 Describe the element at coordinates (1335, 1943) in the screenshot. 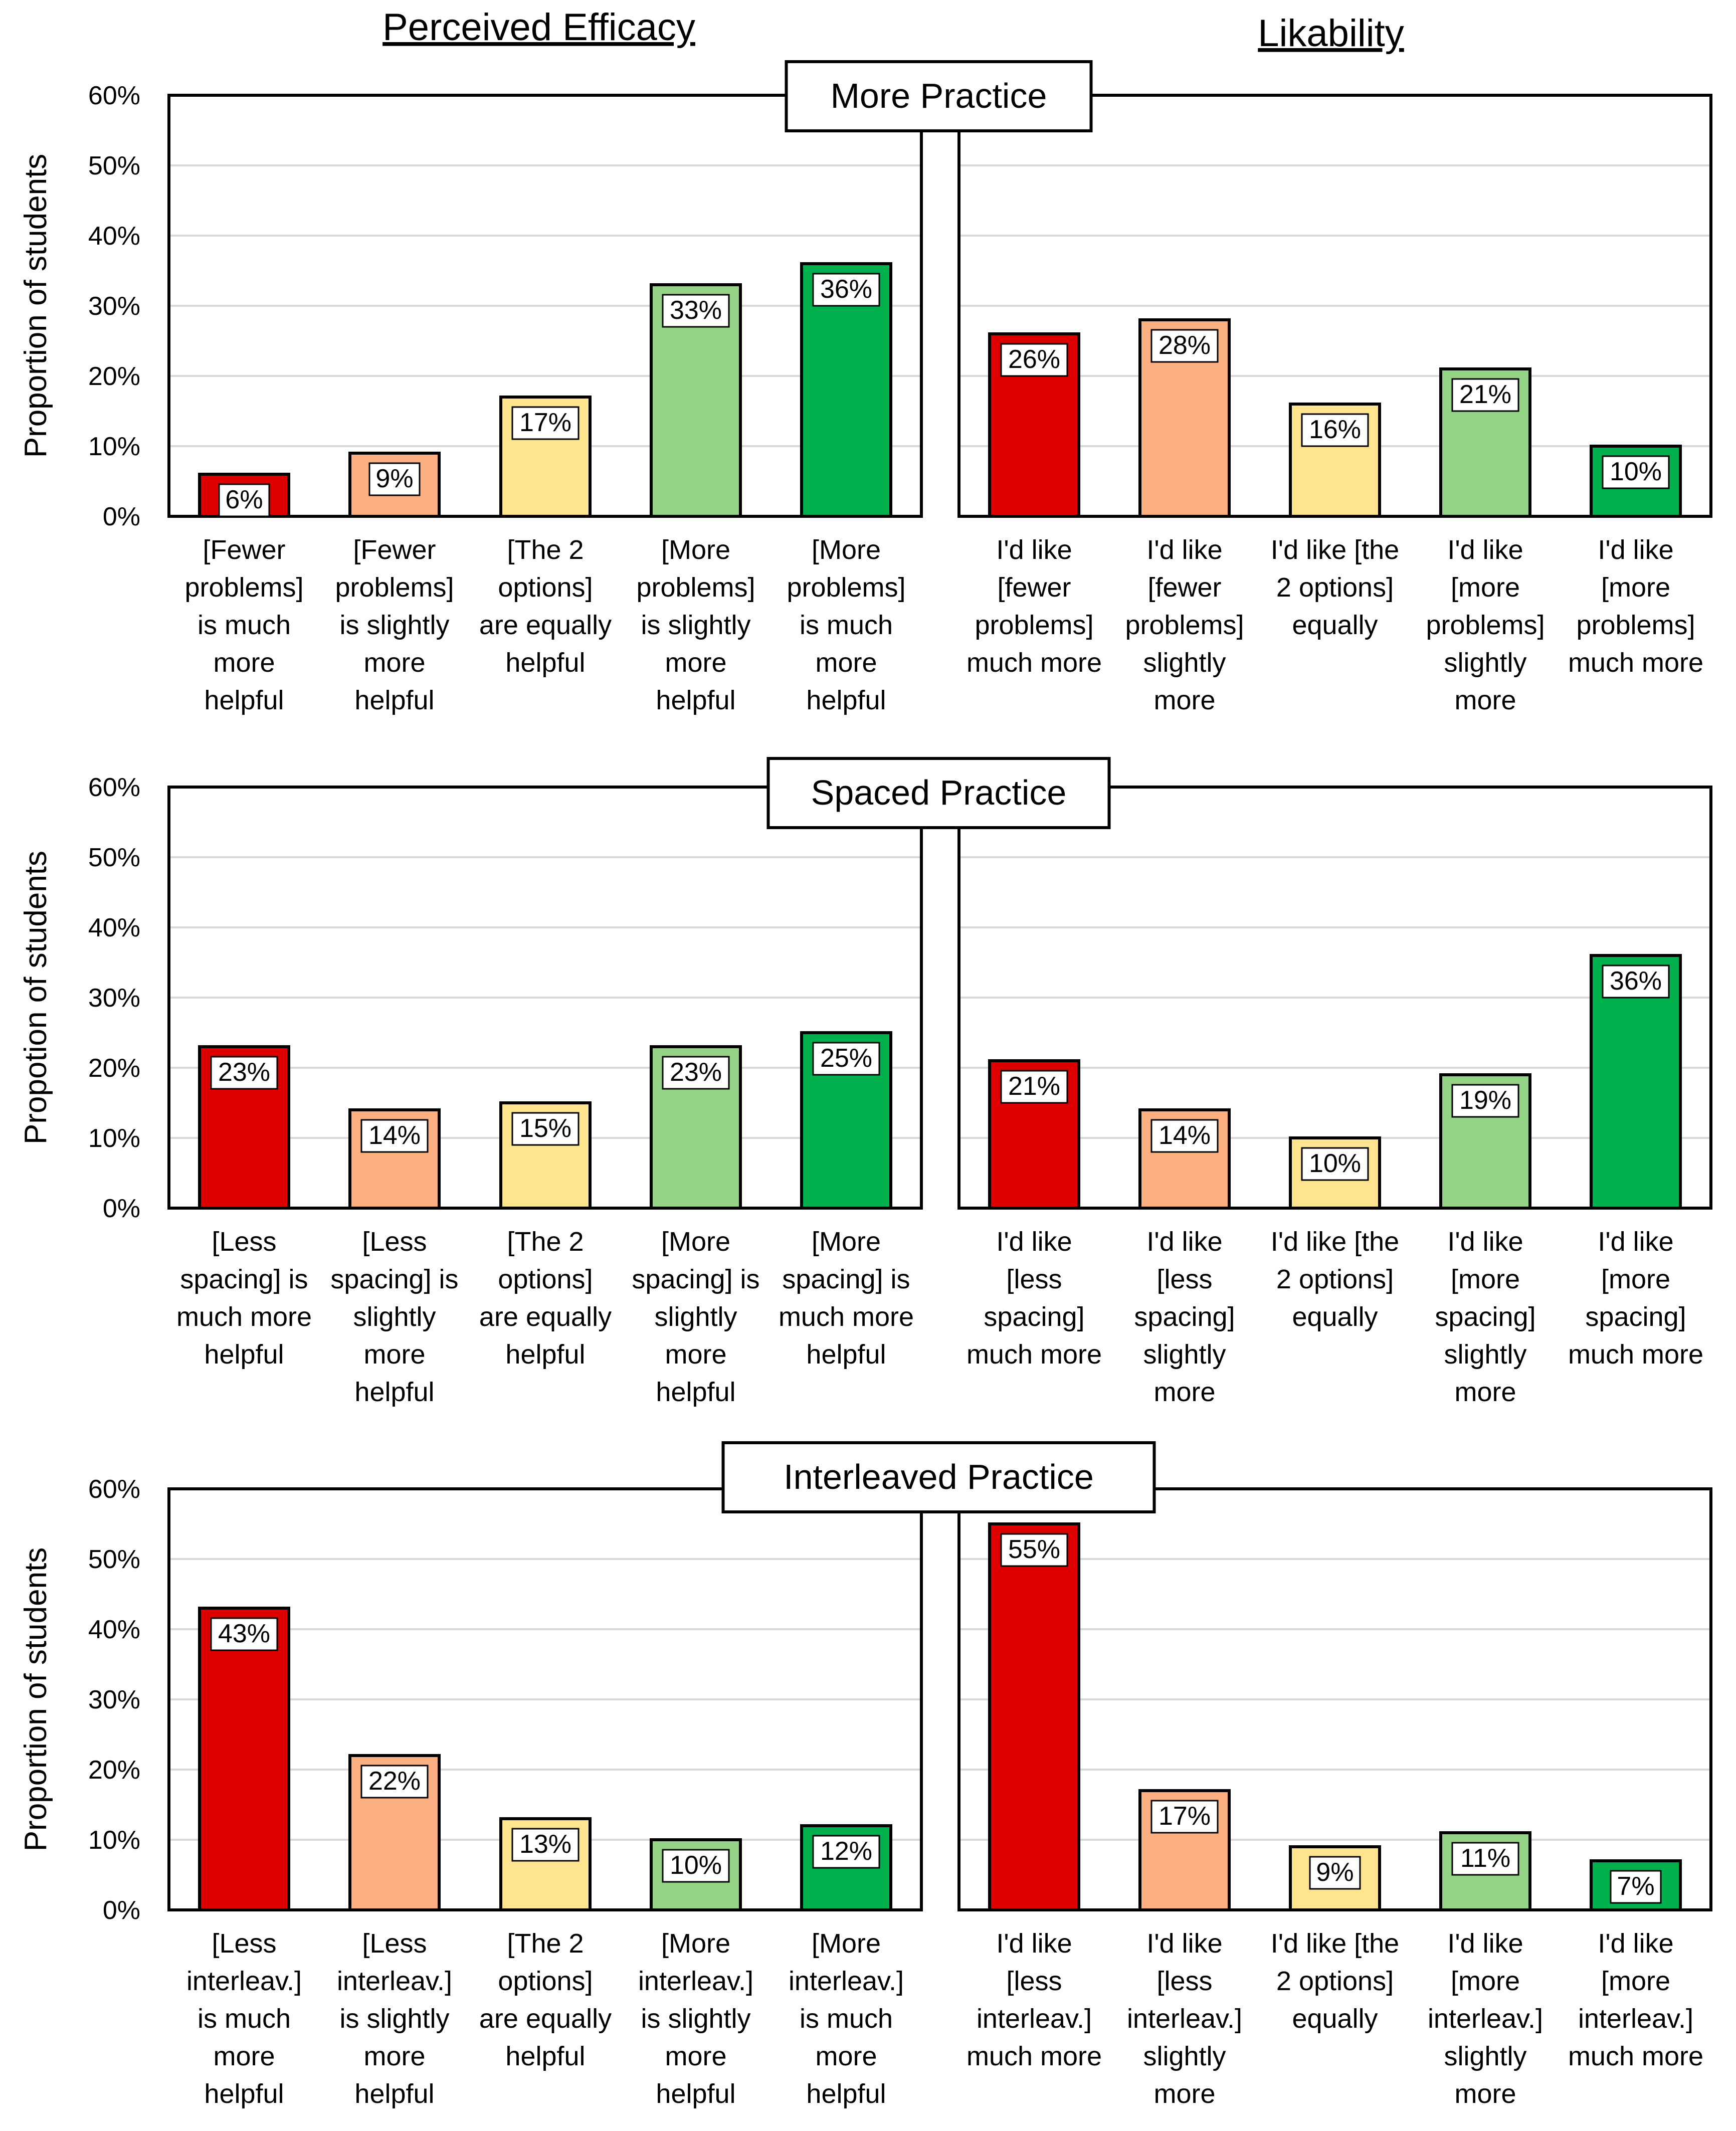

I see `x-tick-label: I'd like [the` at that location.